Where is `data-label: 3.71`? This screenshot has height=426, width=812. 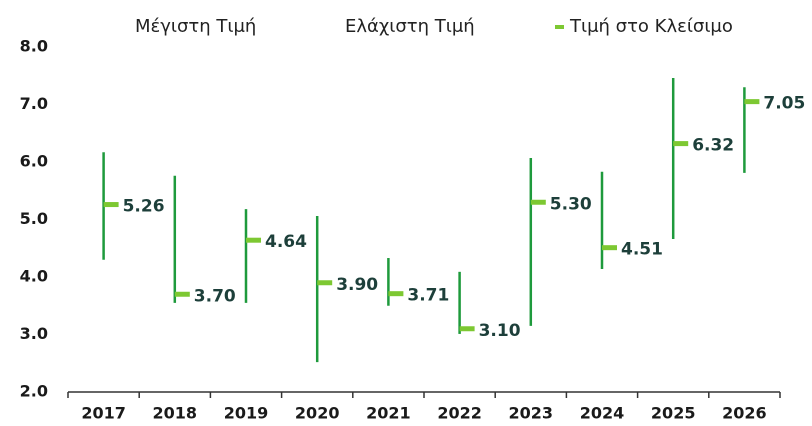
data-label: 3.71 is located at coordinates (428, 296).